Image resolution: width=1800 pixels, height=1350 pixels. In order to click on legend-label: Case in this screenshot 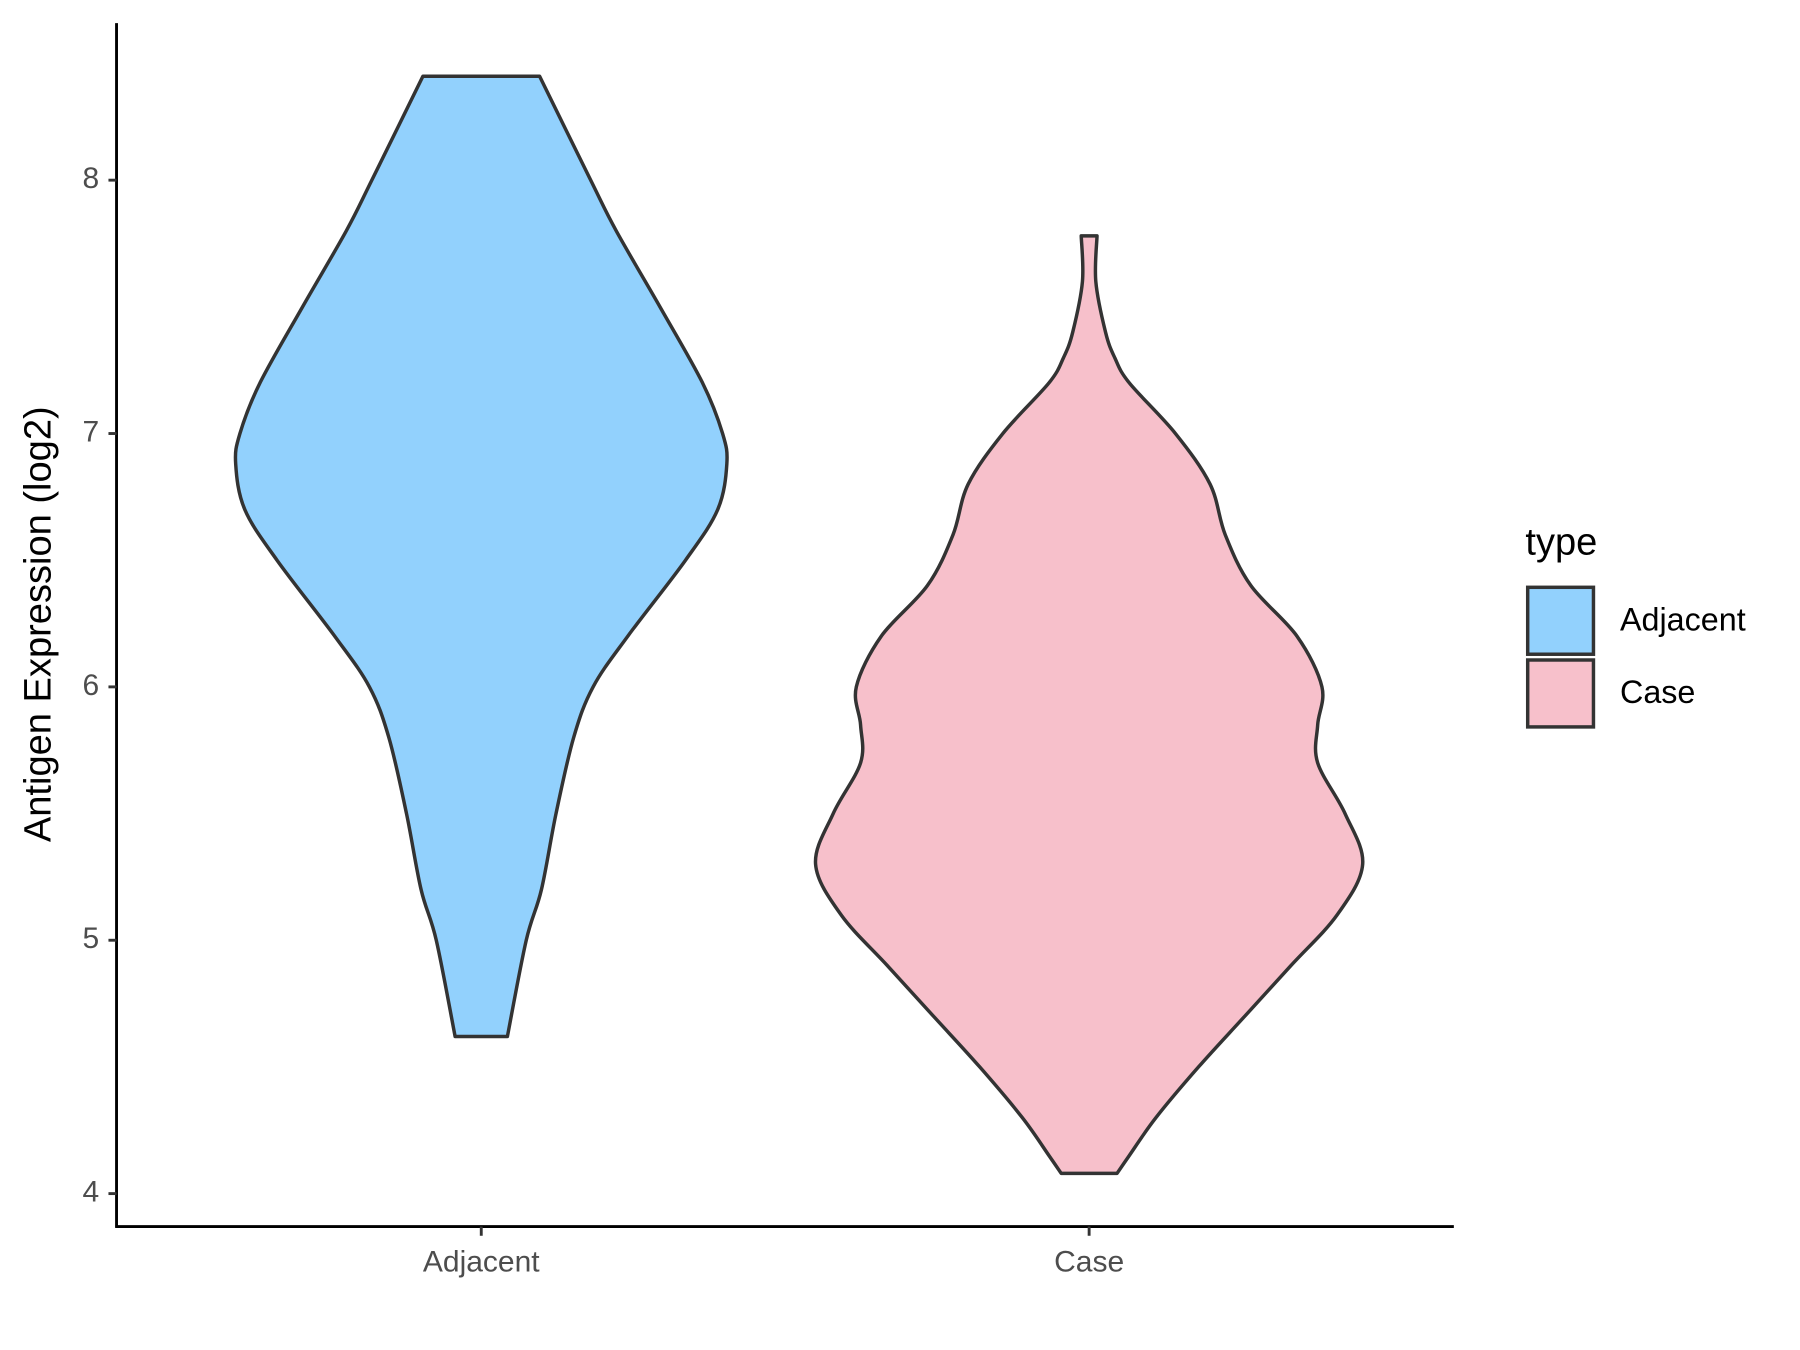, I will do `click(1657, 692)`.